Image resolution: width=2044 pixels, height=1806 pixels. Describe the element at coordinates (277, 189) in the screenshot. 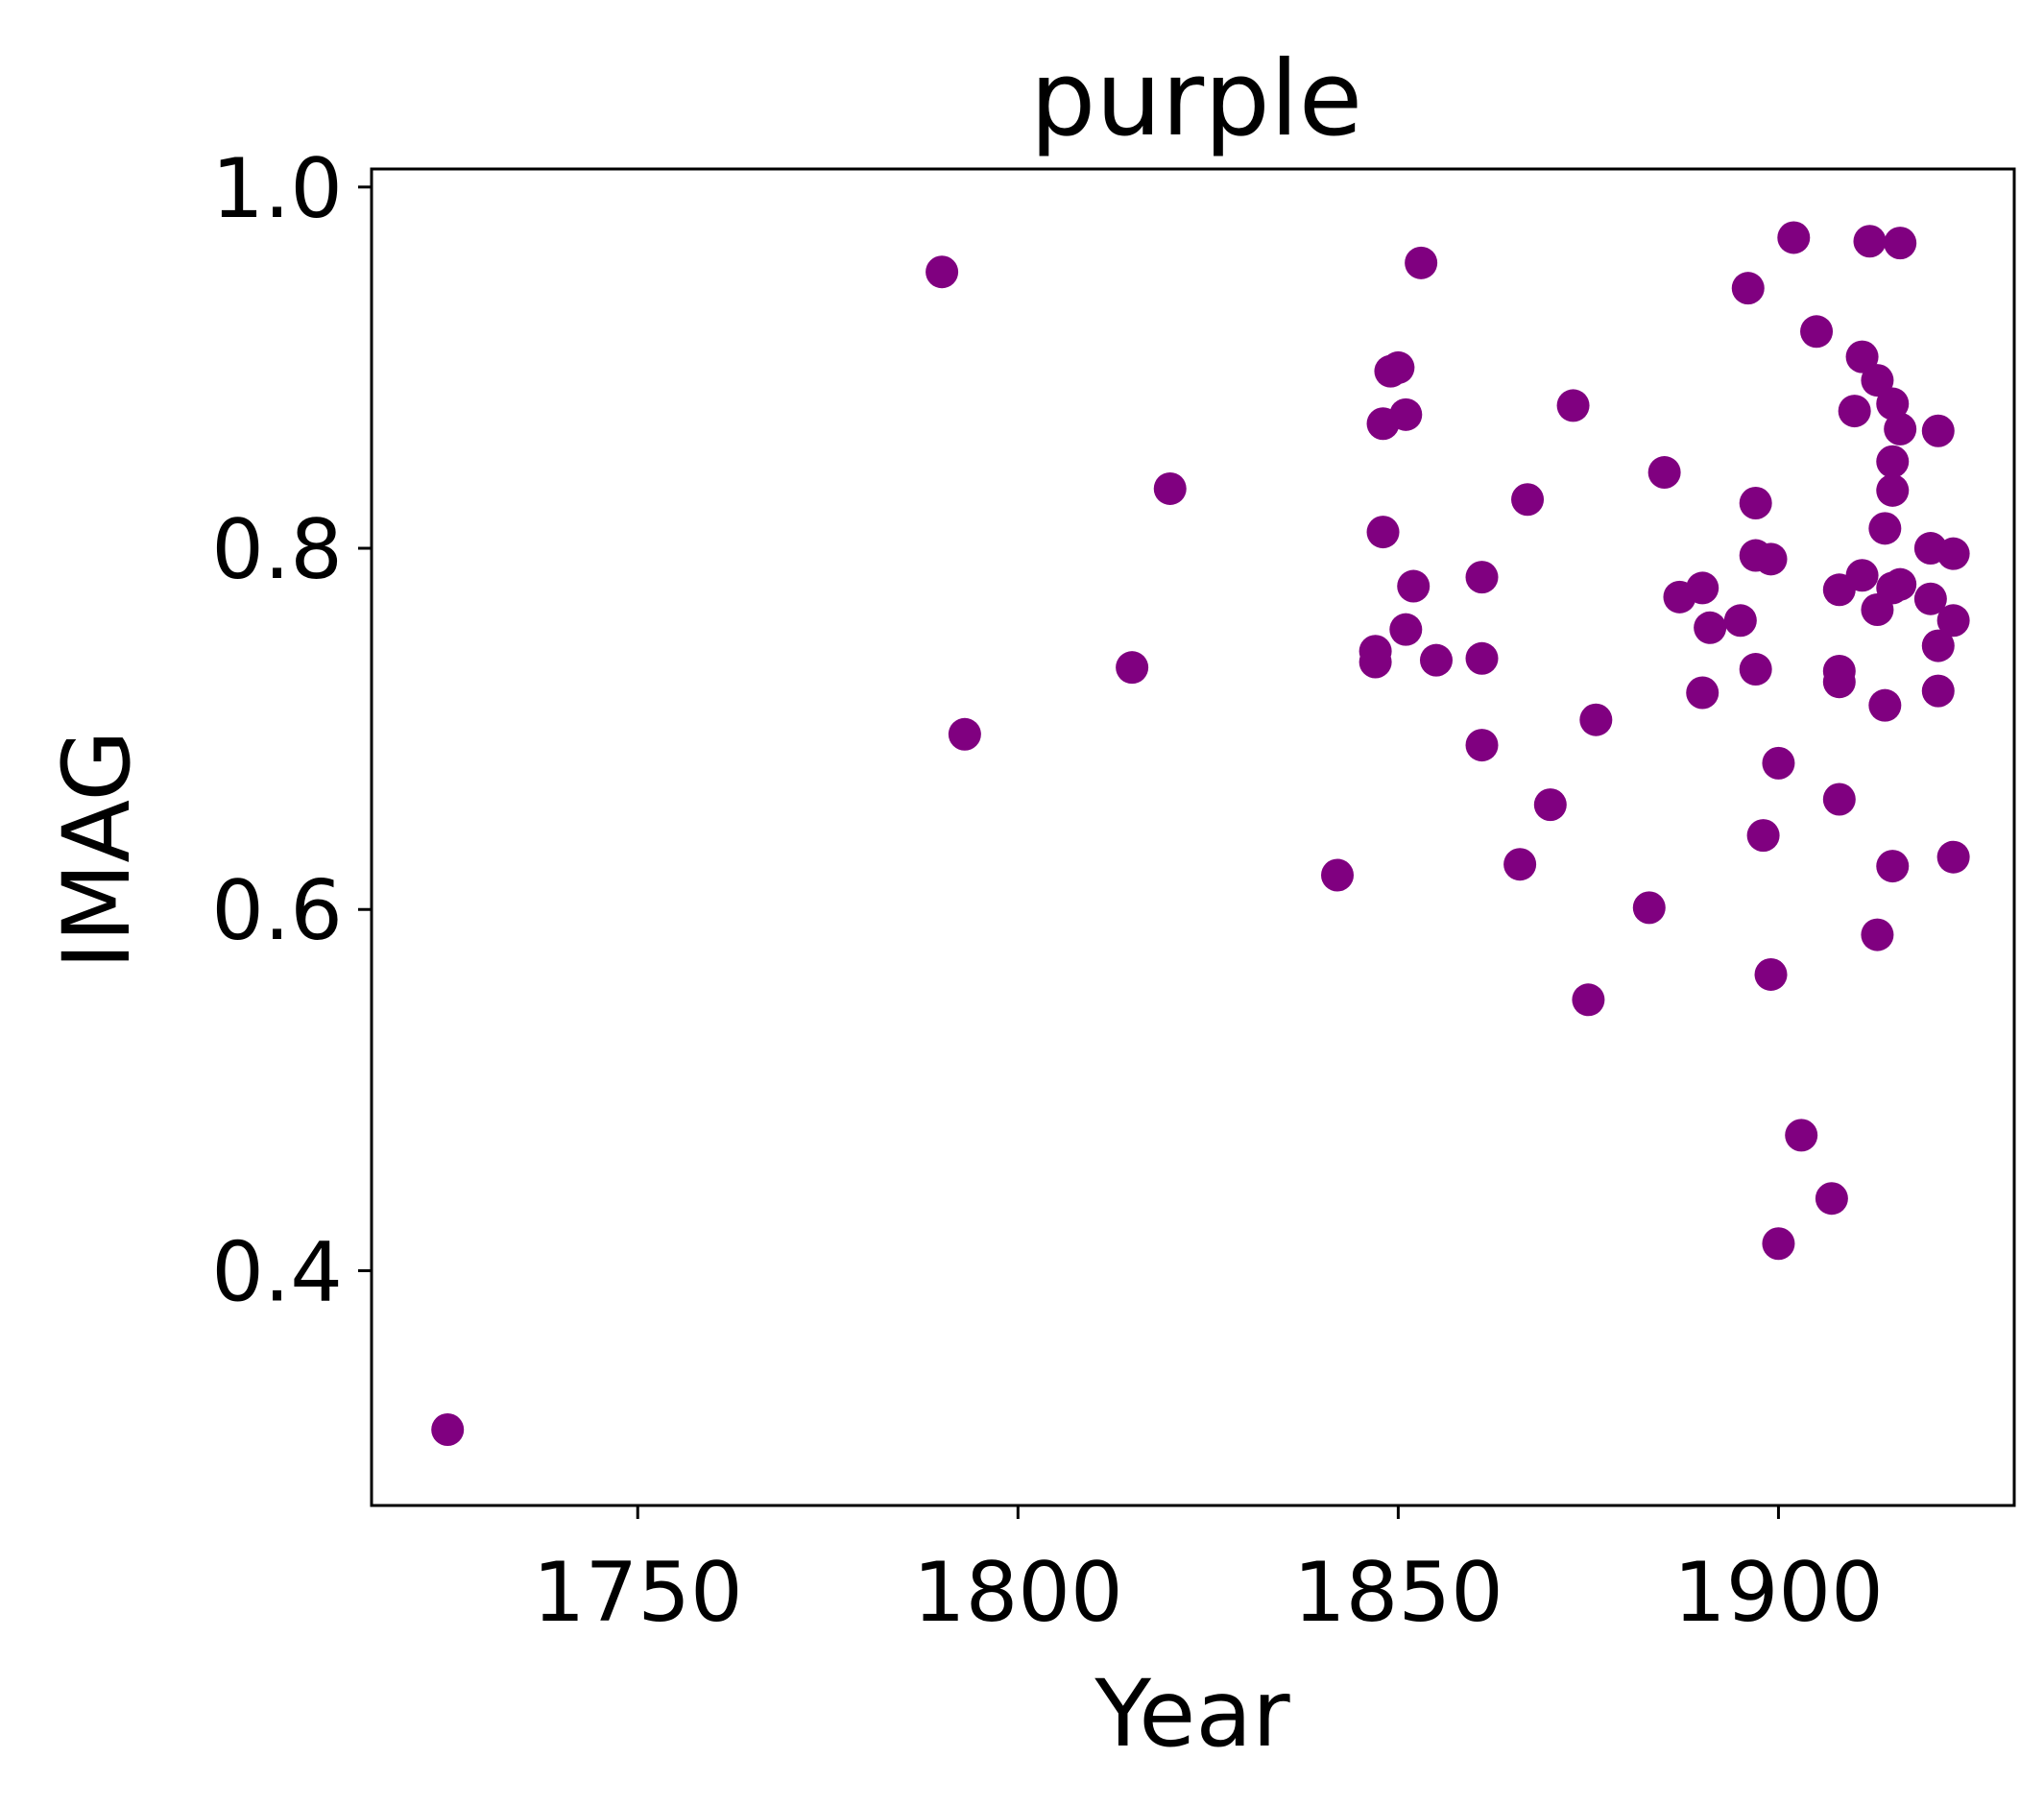

I see `y-tick-label: 1.0` at that location.